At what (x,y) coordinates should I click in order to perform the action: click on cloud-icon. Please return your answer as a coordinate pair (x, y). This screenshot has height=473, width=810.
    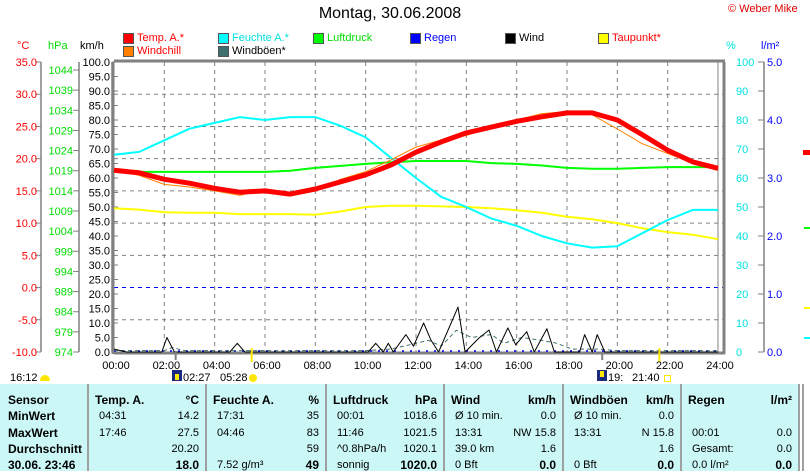
    Looking at the image, I should click on (45, 378).